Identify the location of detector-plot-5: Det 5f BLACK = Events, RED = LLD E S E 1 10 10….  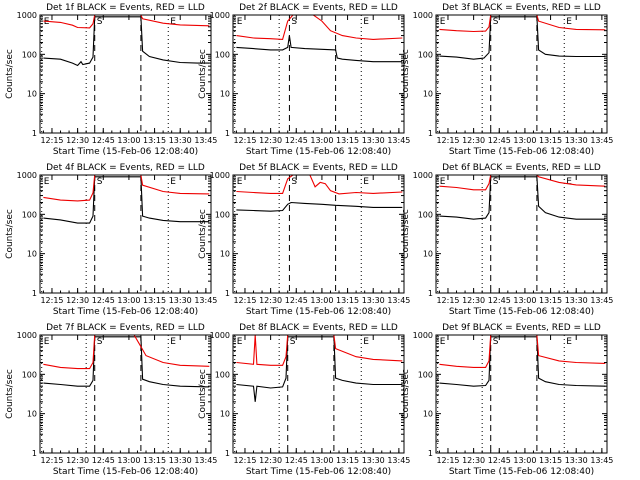
(304, 240).